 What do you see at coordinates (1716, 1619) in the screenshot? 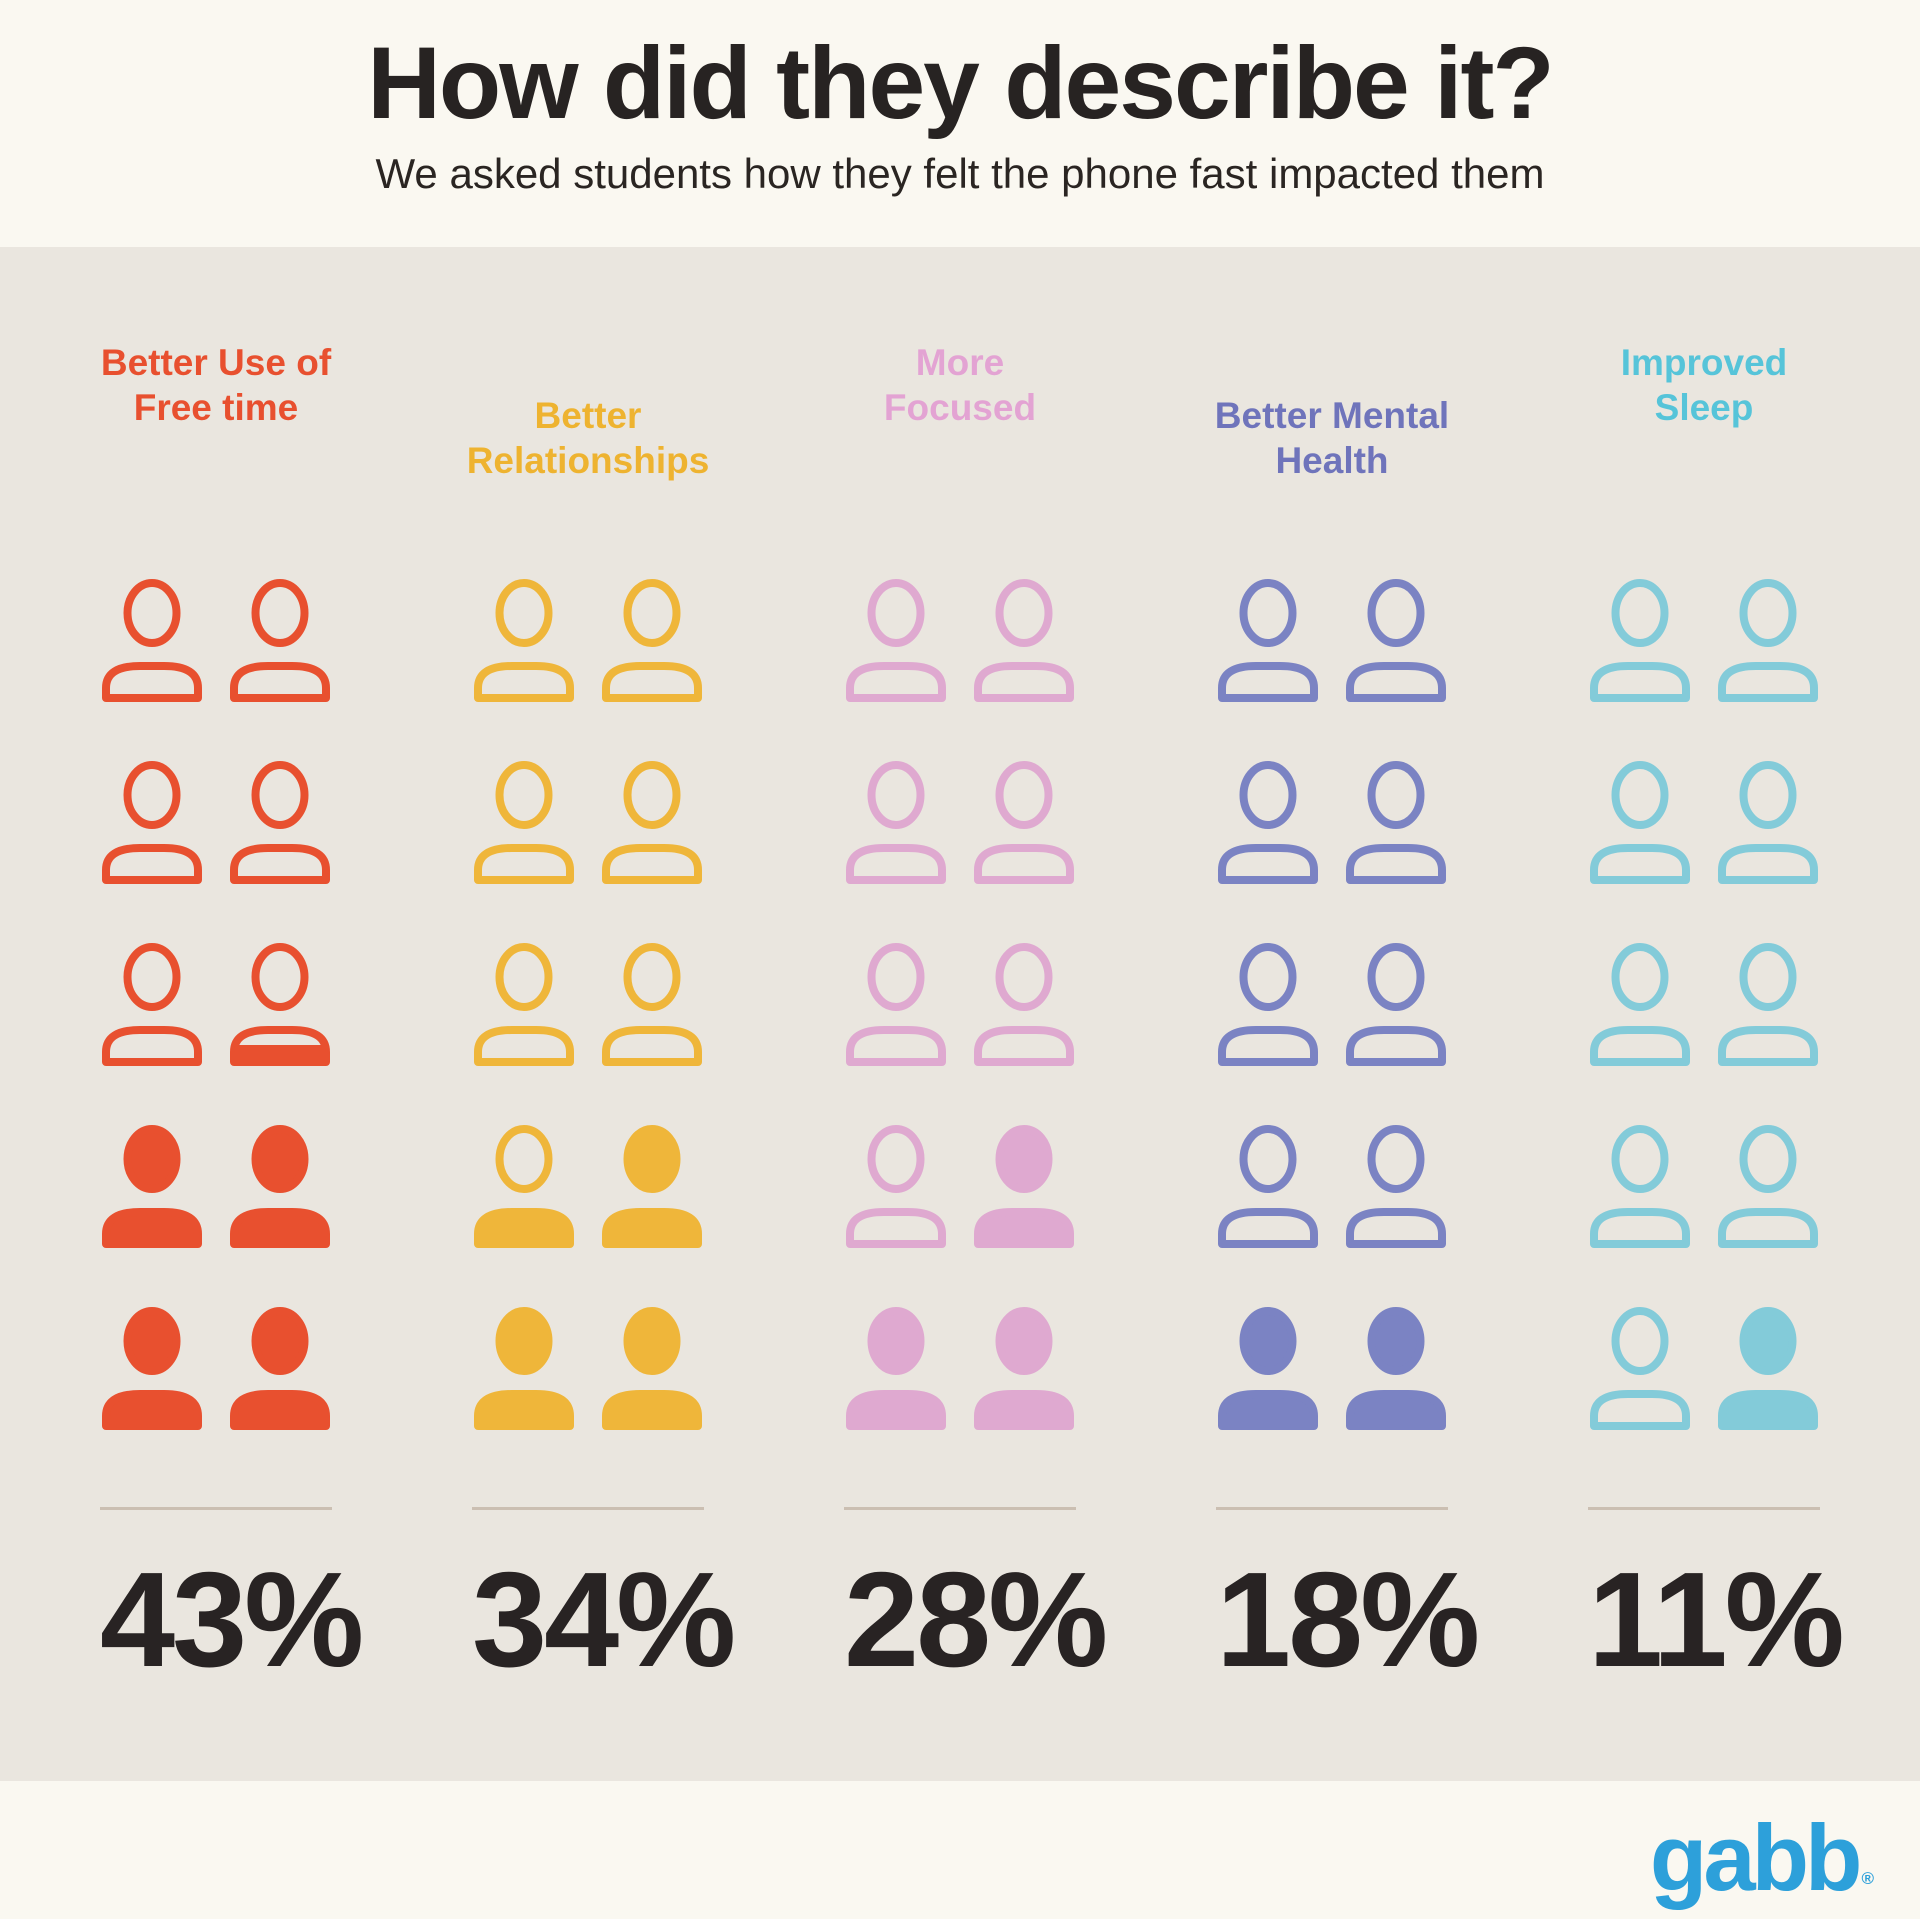
I see `percentage-value: 11%` at bounding box center [1716, 1619].